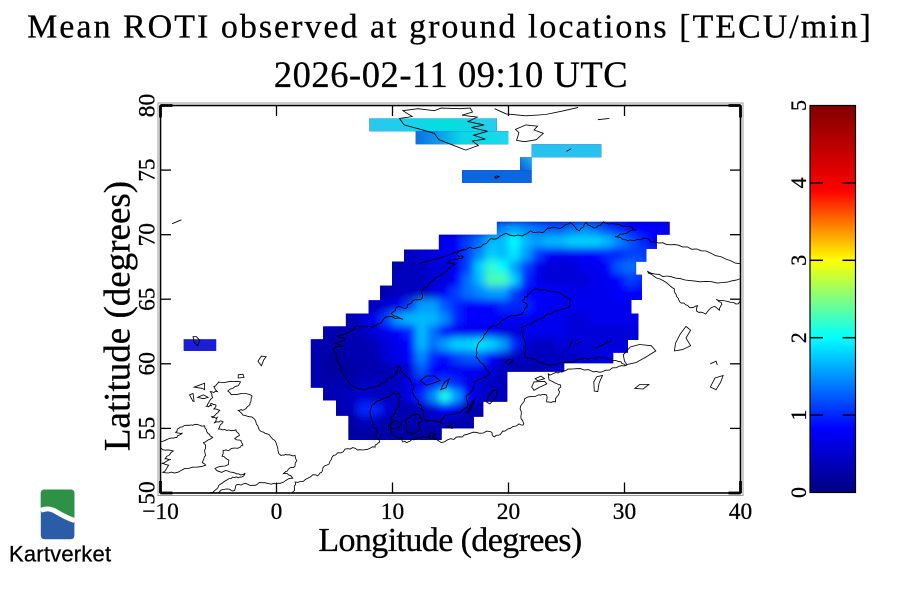 The height and width of the screenshot is (600, 900). Describe the element at coordinates (60, 554) in the screenshot. I see `svg-text: Kartverket` at that location.